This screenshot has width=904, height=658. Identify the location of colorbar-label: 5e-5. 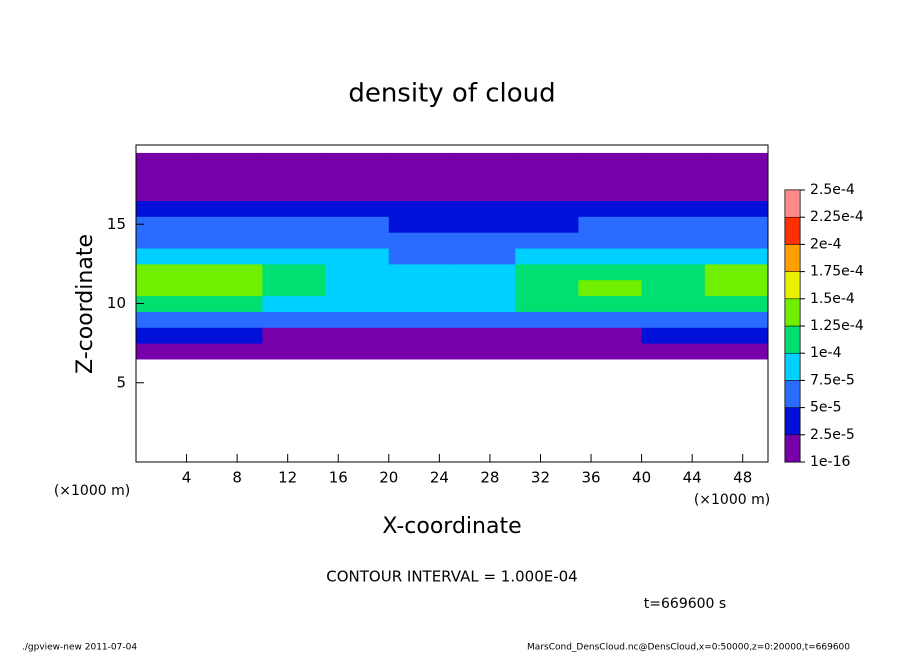
(825, 408).